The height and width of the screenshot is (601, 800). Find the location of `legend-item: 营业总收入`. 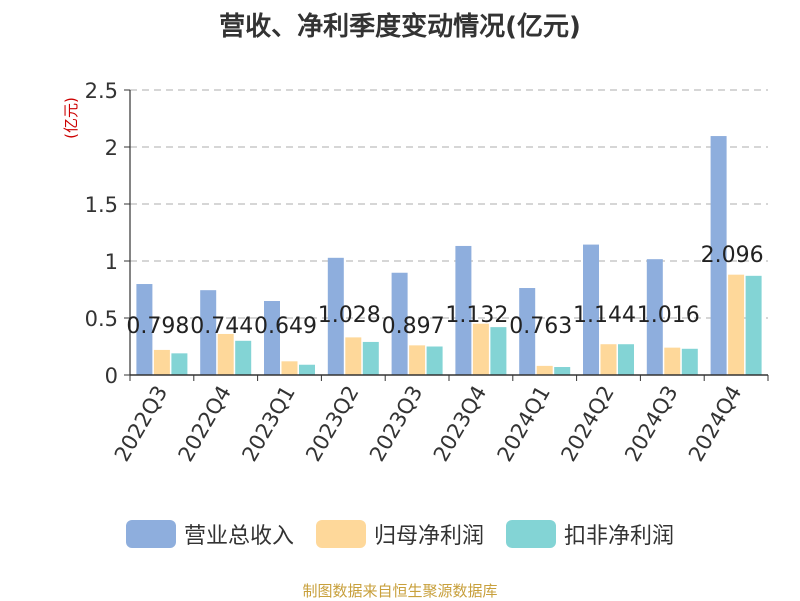

legend-item: 营业总收入 is located at coordinates (209, 534).